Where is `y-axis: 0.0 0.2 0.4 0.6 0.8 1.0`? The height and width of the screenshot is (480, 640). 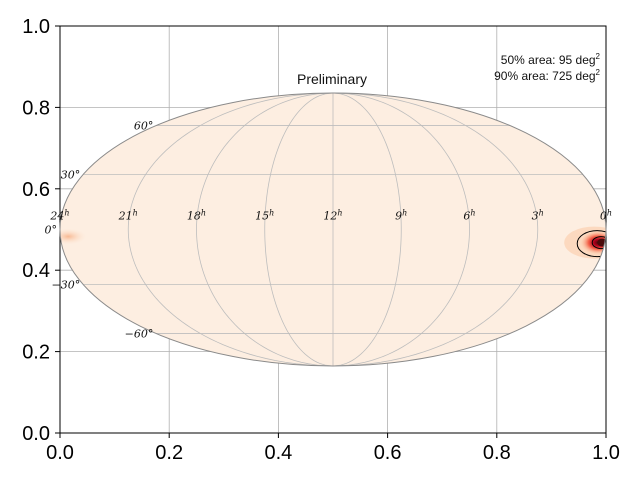 y-axis: 0.0 0.2 0.4 0.6 0.8 1.0 is located at coordinates (41, 230).